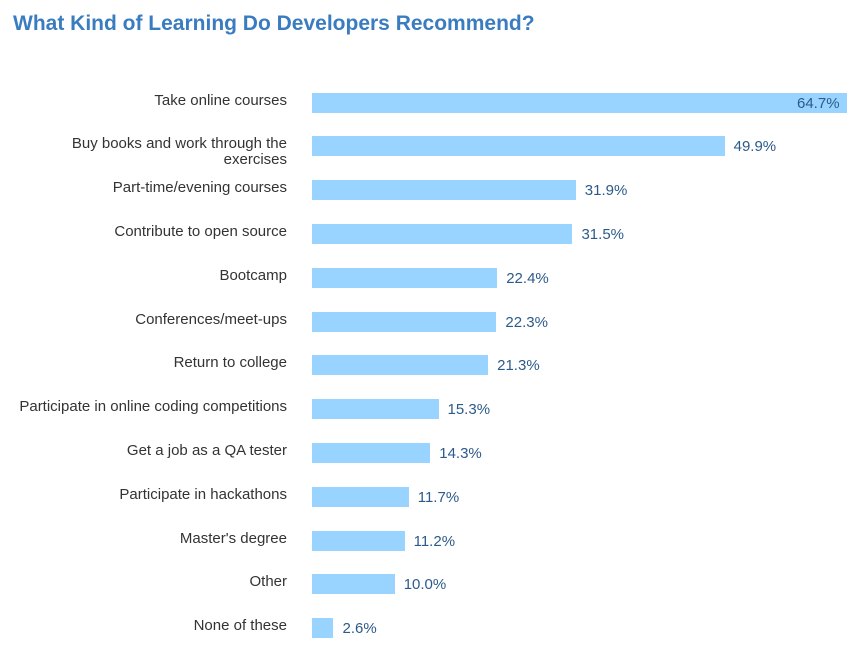 This screenshot has width=861, height=653. What do you see at coordinates (359, 629) in the screenshot?
I see `value-label: 2.6%` at bounding box center [359, 629].